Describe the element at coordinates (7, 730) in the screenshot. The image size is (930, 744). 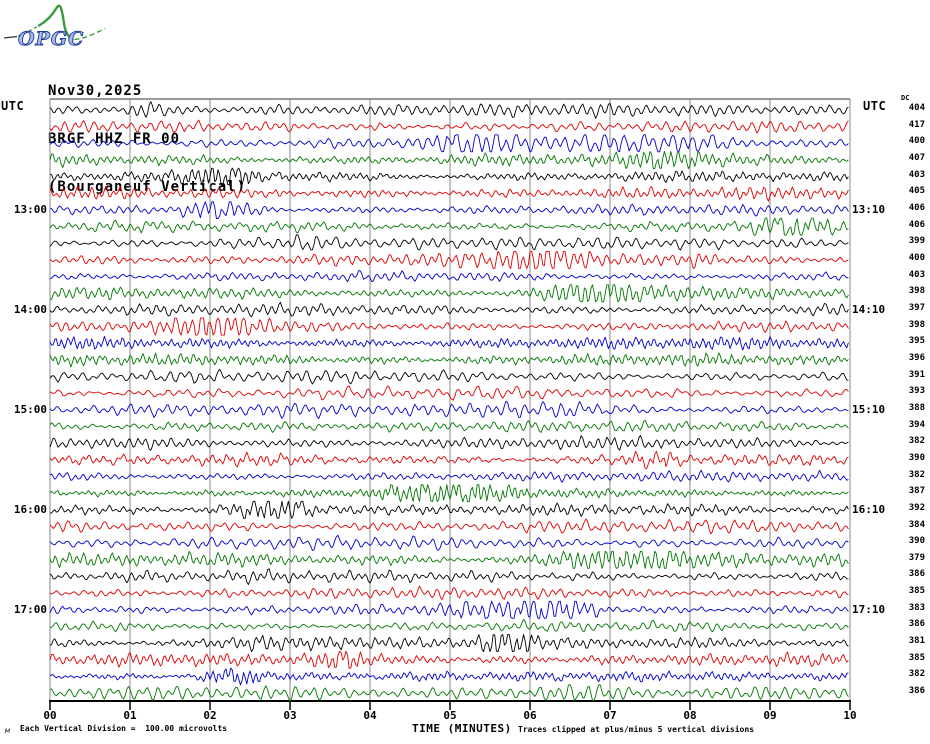
I see `corner-mark: м` at that location.